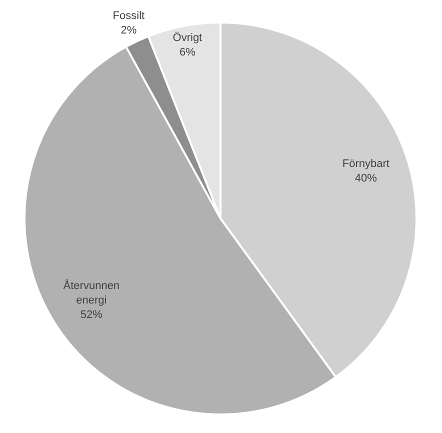  What do you see at coordinates (128, 16) in the screenshot?
I see `slice-label: Fossilt` at bounding box center [128, 16].